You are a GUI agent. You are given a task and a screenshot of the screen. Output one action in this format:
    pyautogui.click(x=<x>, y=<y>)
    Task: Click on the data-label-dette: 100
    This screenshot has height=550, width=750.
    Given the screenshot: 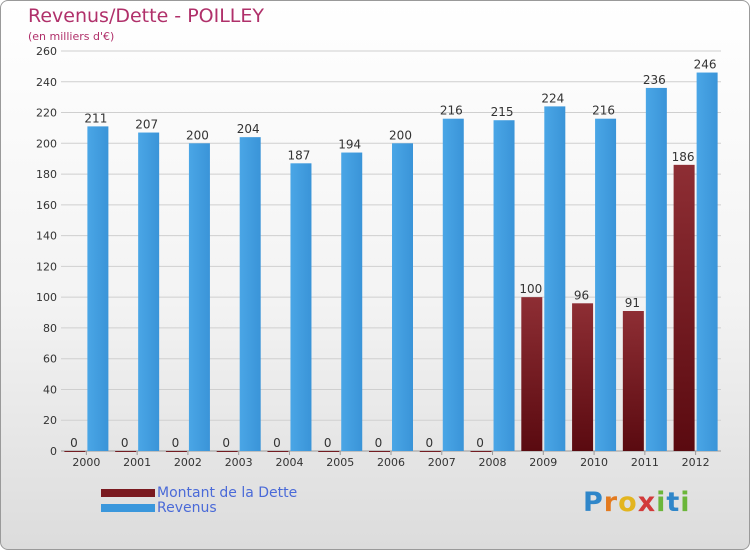 What is the action you would take?
    pyautogui.click(x=530, y=289)
    